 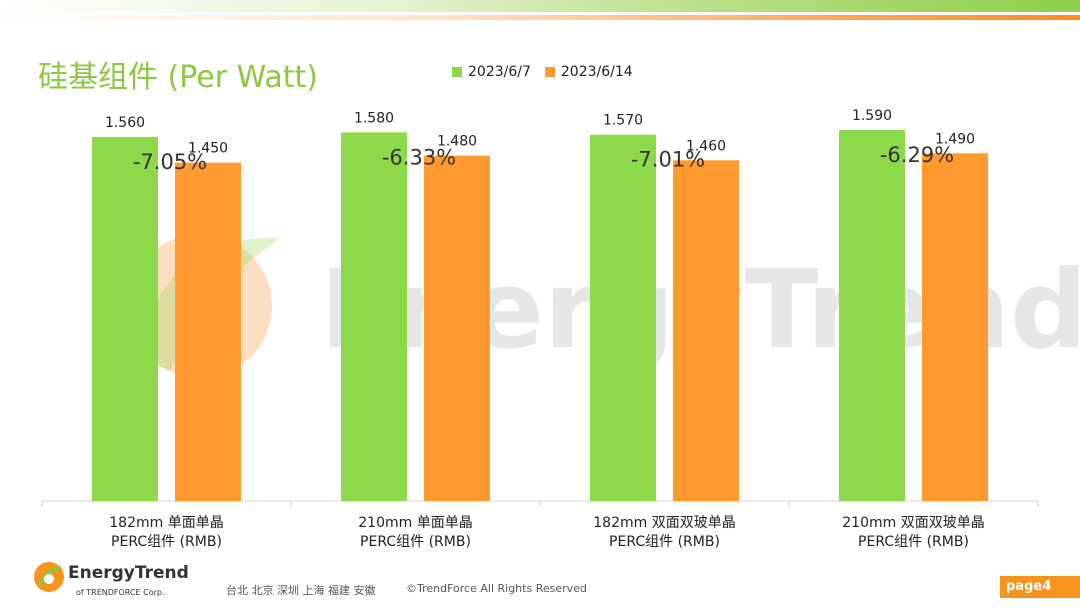 I want to click on data-label: 1.580, so click(x=374, y=118).